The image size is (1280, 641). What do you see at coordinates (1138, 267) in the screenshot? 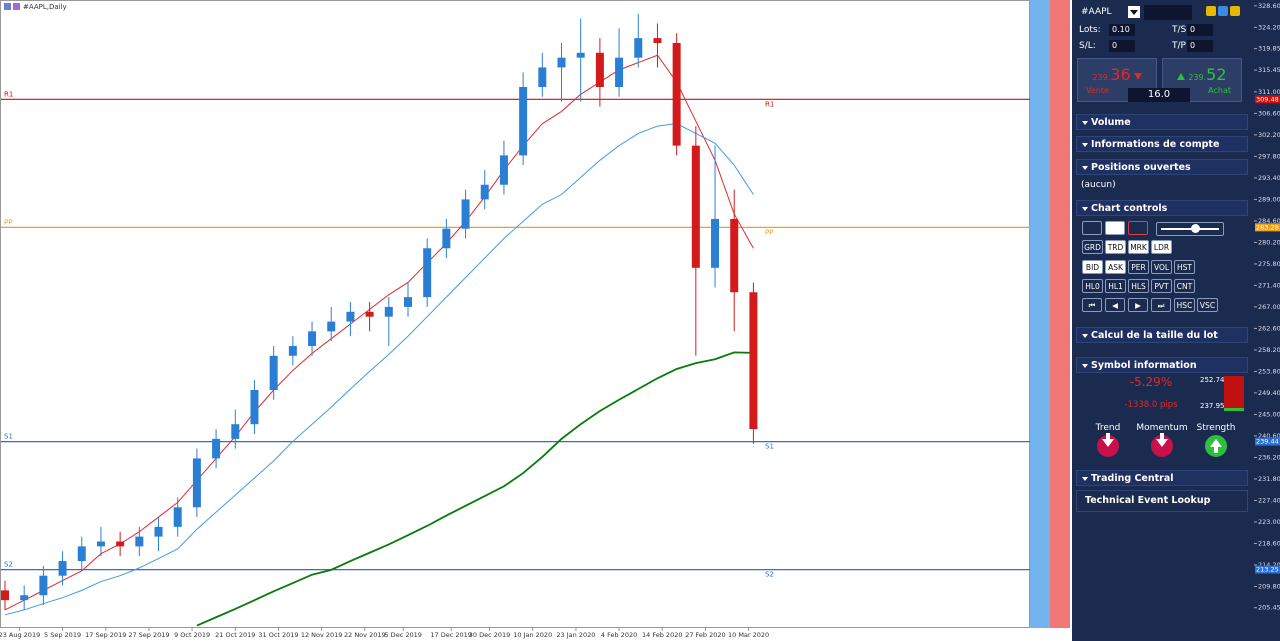
I see `toggle-button: PER` at bounding box center [1138, 267].